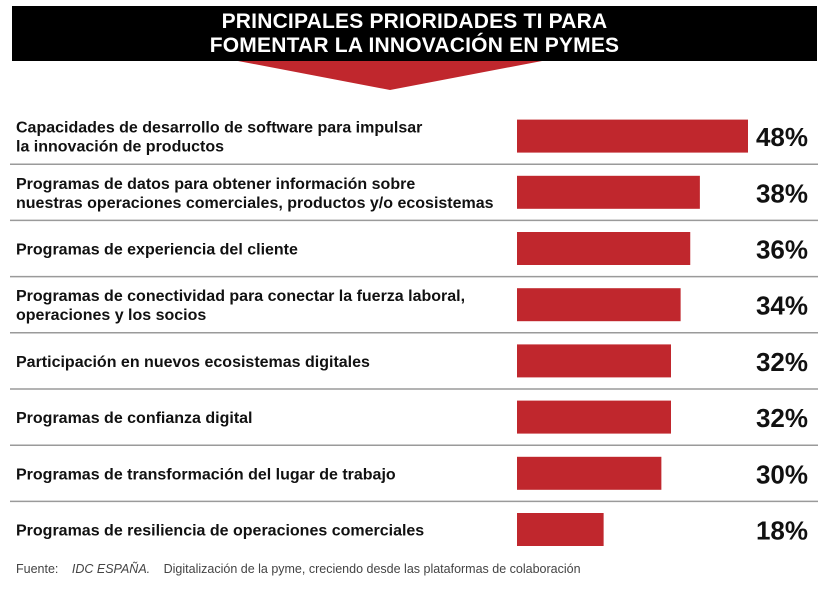 The image size is (837, 593). I want to click on category-label: la innovación de productos, so click(120, 147).